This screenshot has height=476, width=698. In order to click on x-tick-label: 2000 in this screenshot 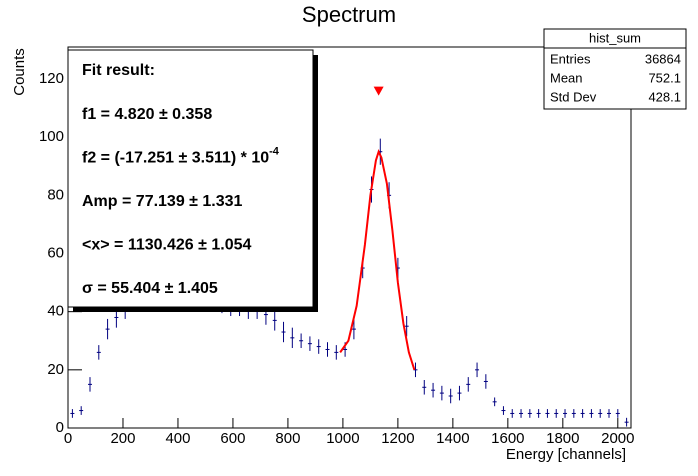, I will do `click(617, 438)`.